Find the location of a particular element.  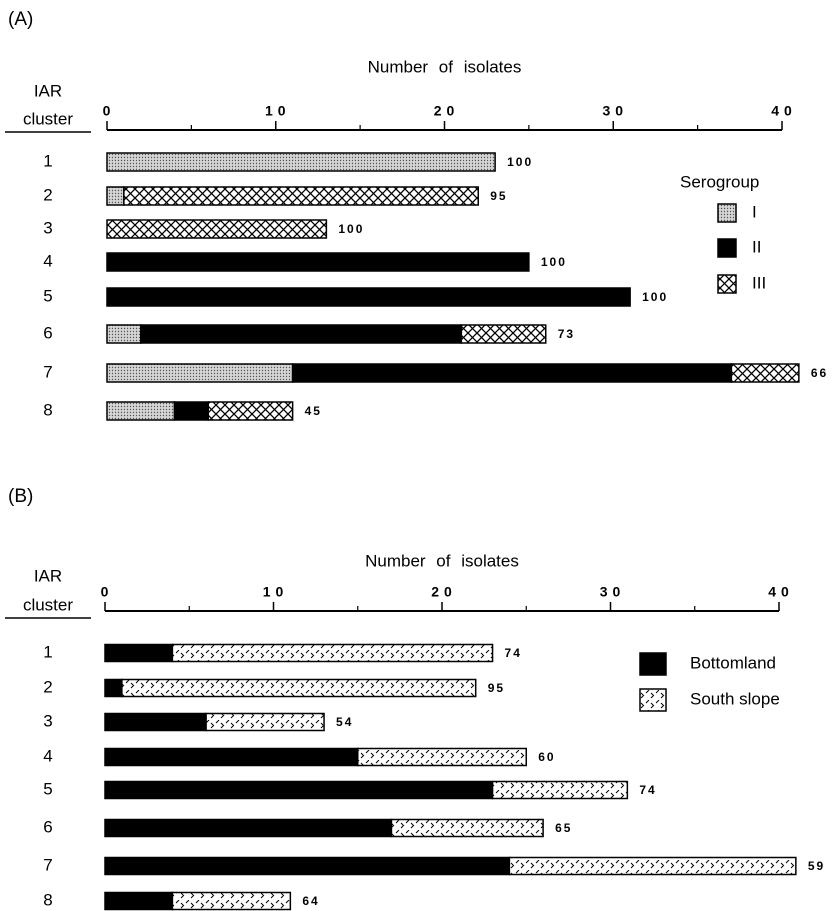

legend-title: Serogroup is located at coordinates (719, 181).